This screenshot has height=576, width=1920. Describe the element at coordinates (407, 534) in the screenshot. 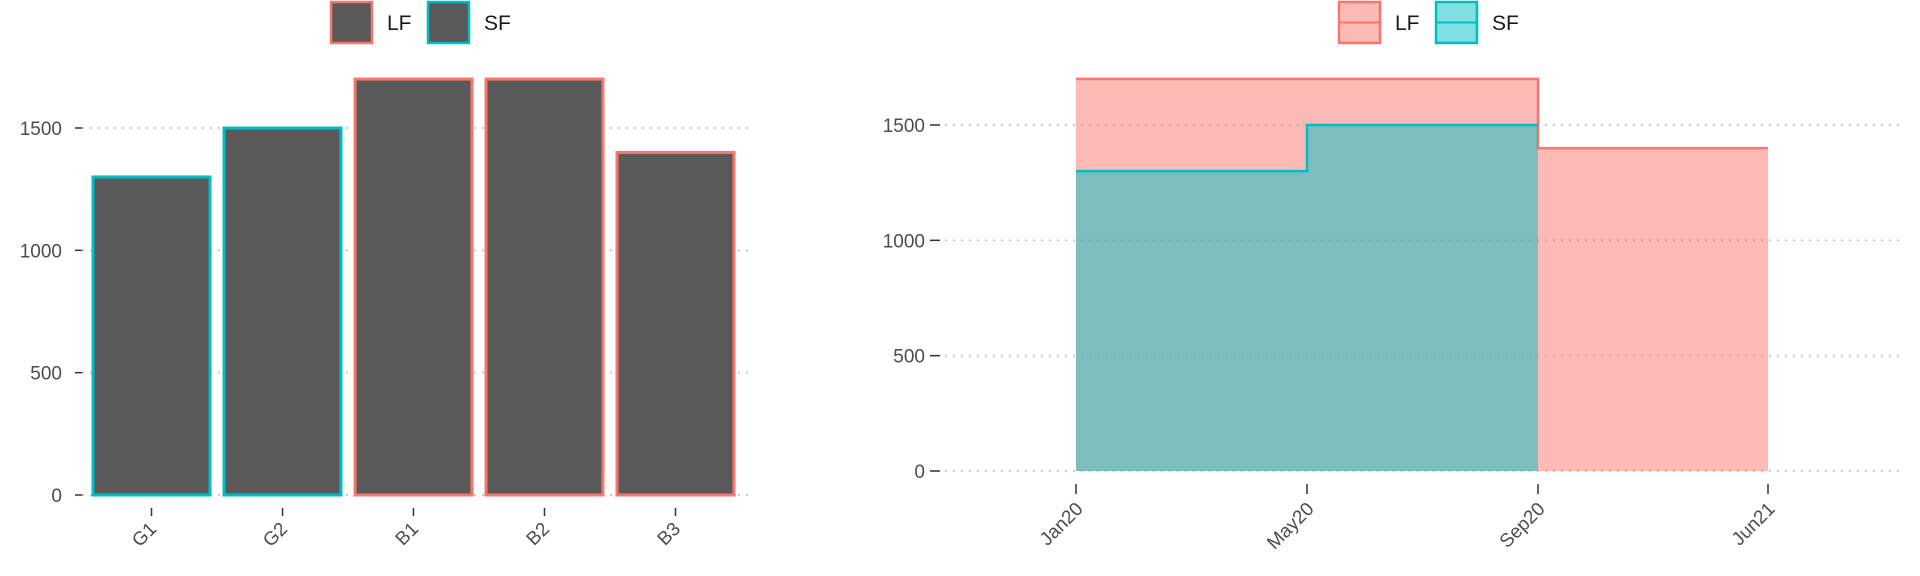

I see `x-tick-label: B1` at that location.